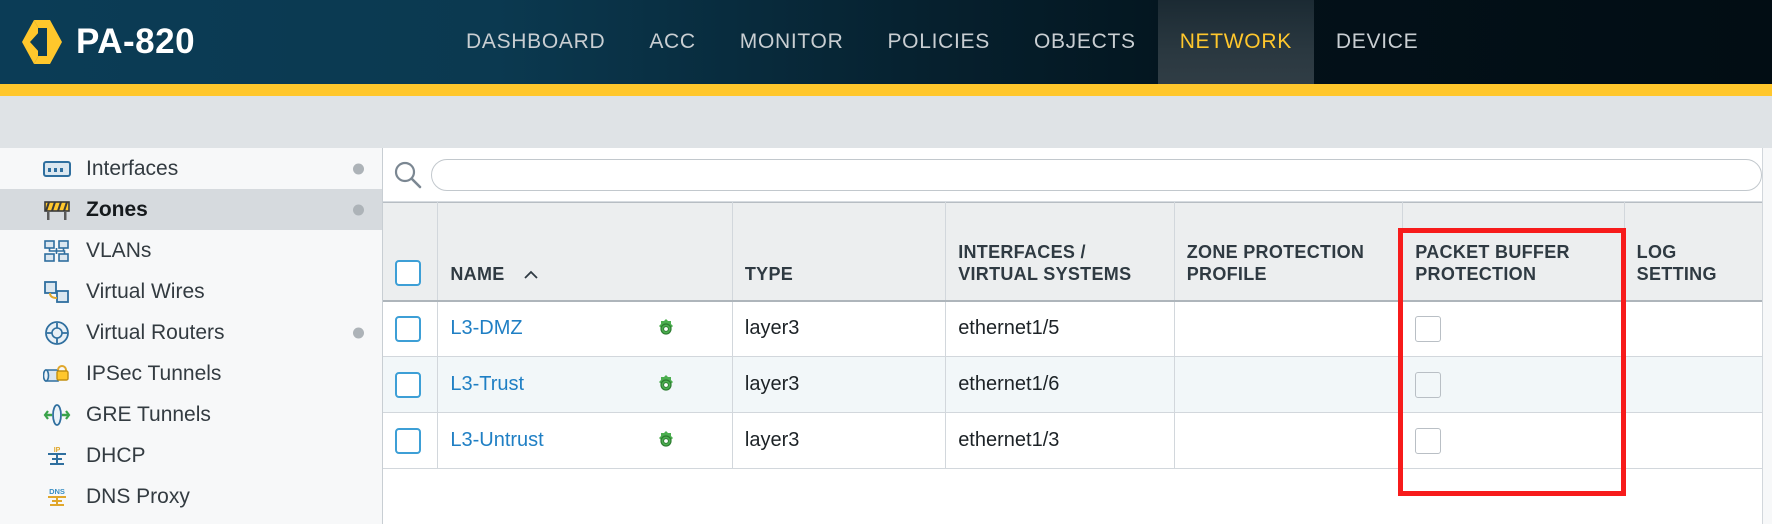 The width and height of the screenshot is (1772, 524). I want to click on sidebar-item-virtual-wires: Virtual Wires, so click(191, 291).